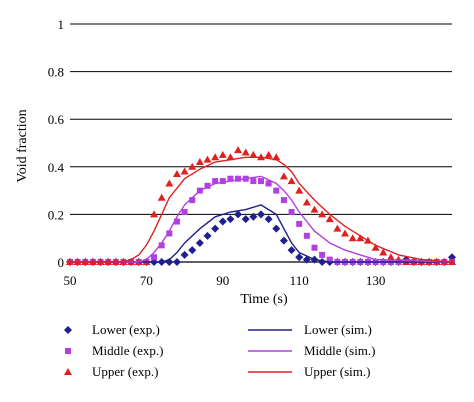 This screenshot has height=402, width=474. I want to click on y-tick-label: 1, so click(61, 24).